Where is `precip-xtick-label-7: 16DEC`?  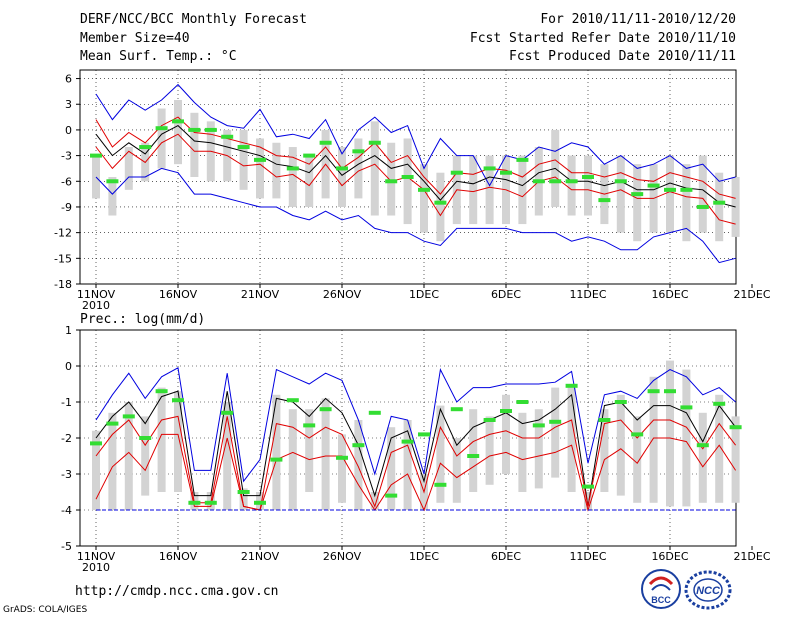
precip-xtick-label-7: 16DEC is located at coordinates (669, 556).